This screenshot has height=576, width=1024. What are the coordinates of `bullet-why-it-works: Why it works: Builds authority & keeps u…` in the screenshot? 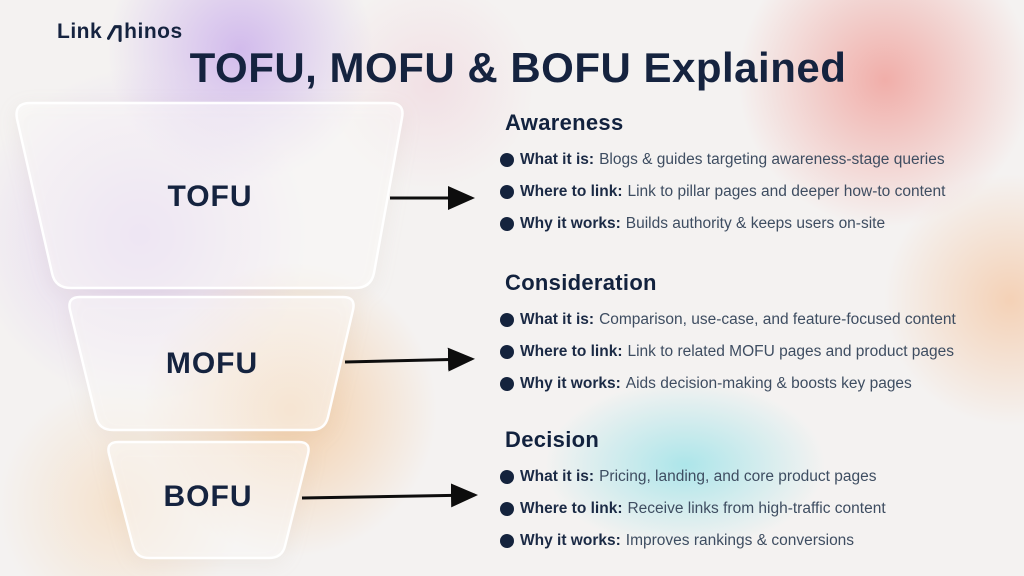 It's located at (760, 224).